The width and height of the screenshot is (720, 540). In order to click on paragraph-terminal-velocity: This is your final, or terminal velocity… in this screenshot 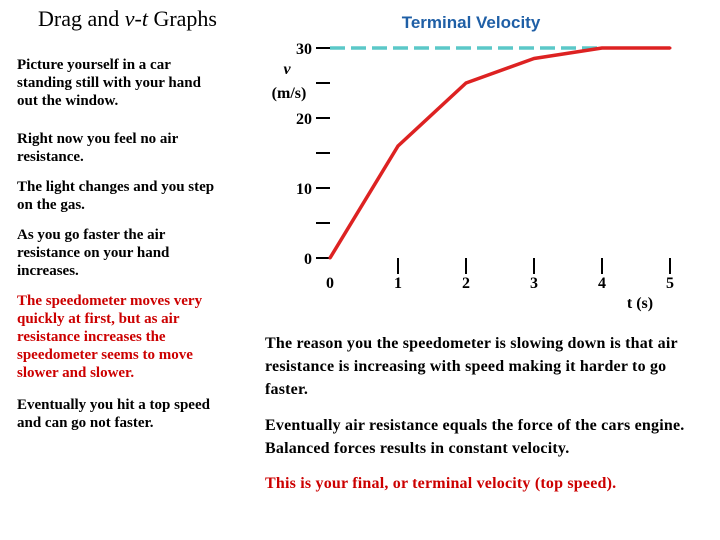, I will do `click(441, 483)`.